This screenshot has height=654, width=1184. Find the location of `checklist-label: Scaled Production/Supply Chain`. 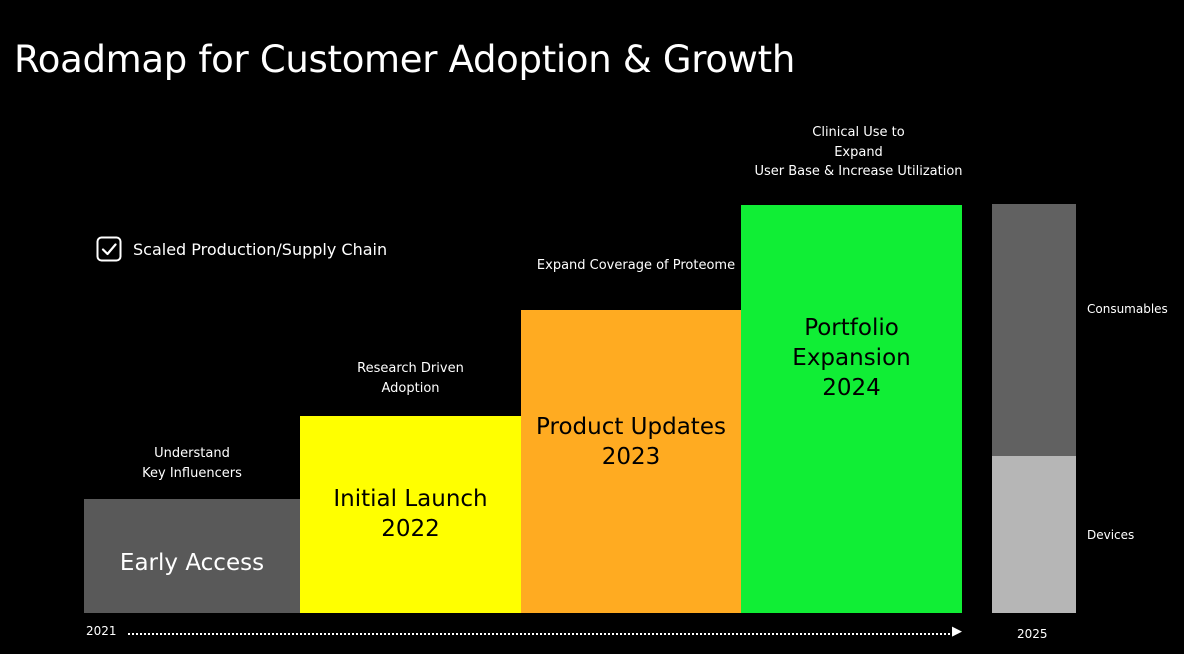

checklist-label: Scaled Production/Supply Chain is located at coordinates (260, 249).